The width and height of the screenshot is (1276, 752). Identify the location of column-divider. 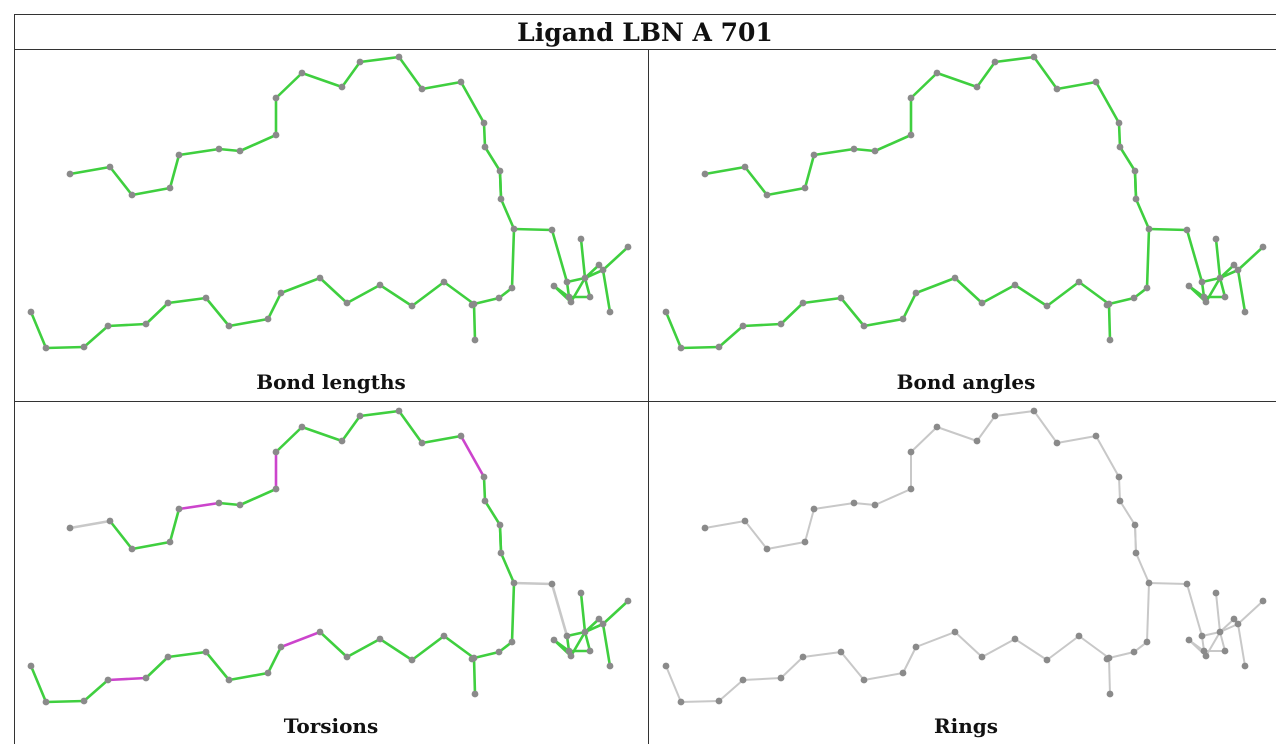
(648, 397).